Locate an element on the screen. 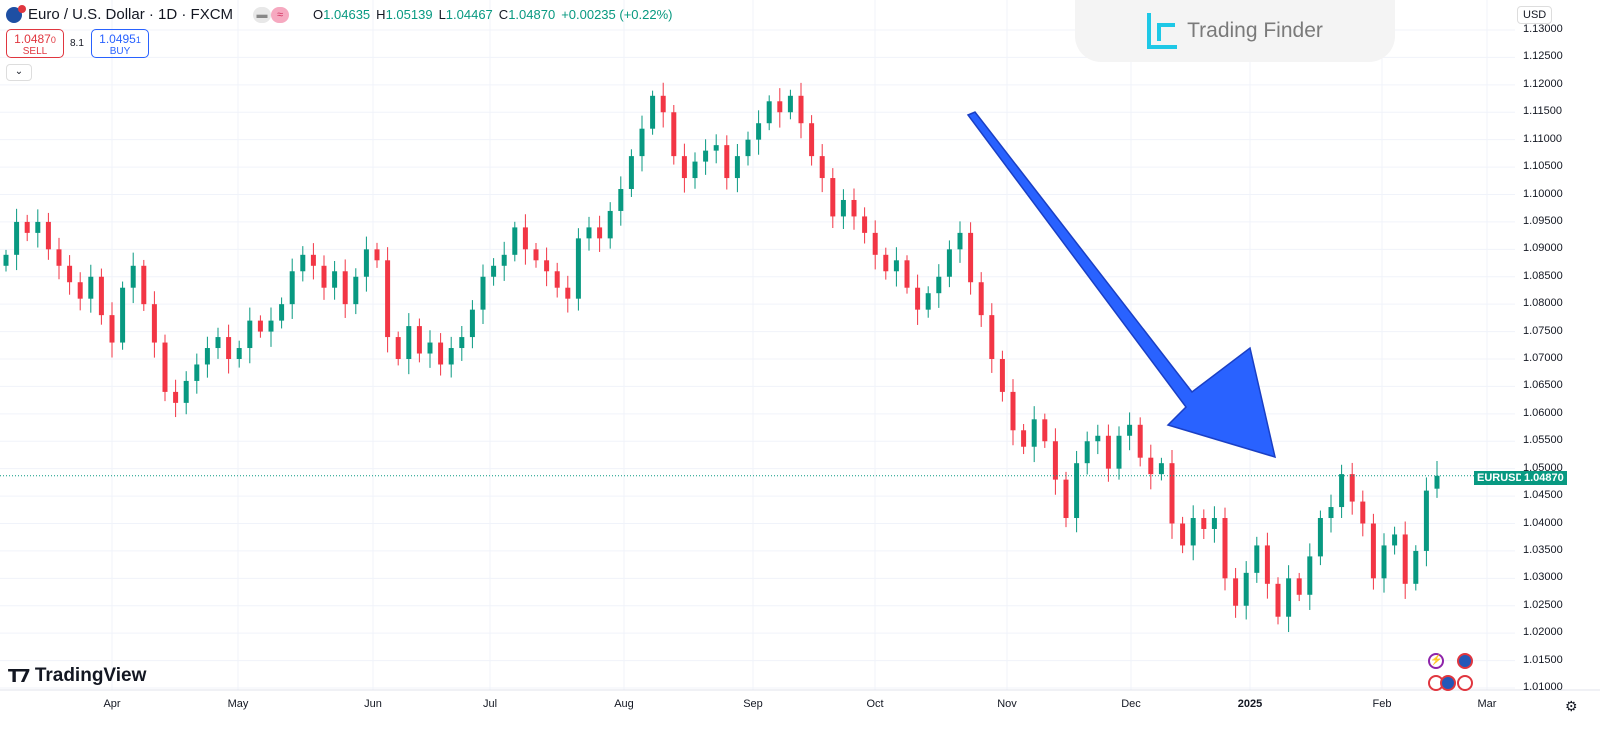 The width and height of the screenshot is (1600, 735). close-value: 1.04870 is located at coordinates (532, 14).